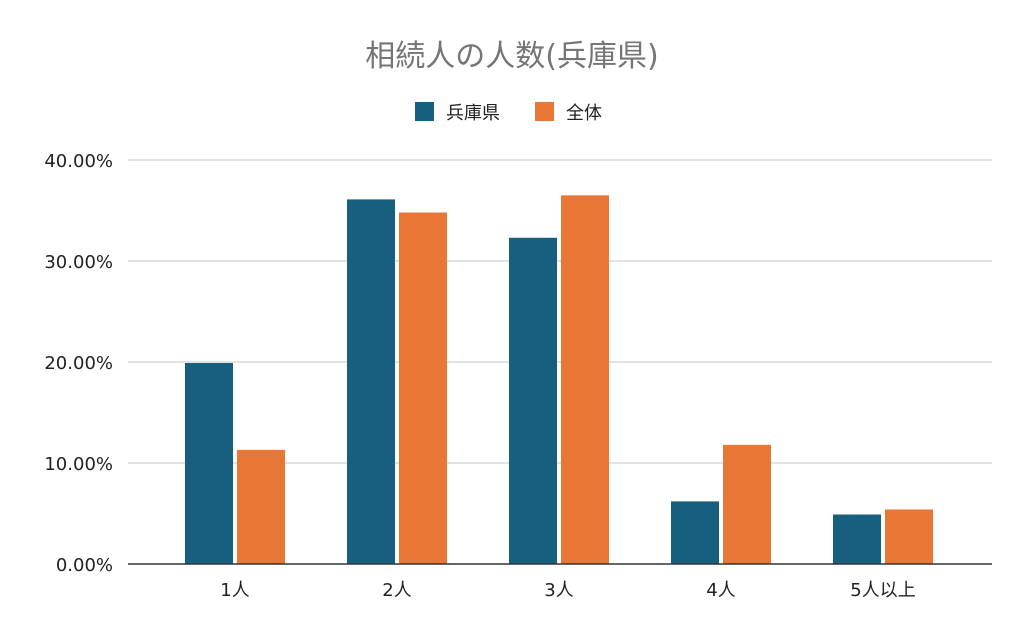 The width and height of the screenshot is (1024, 633). I want to click on legend-label-hyogo: 兵庫県, so click(473, 113).